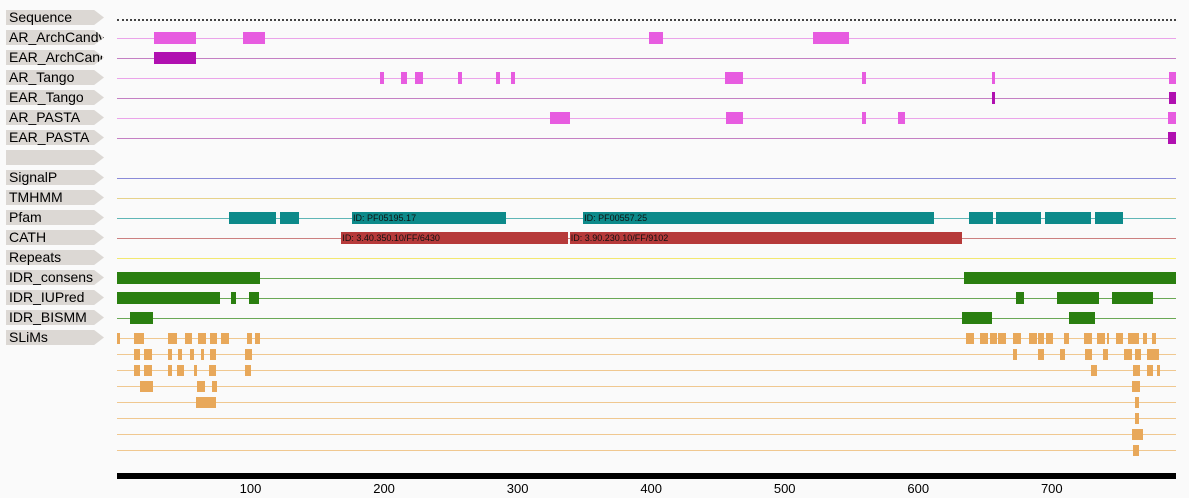 The image size is (1189, 498). What do you see at coordinates (175, 58) in the screenshot?
I see `ear_archcandy-feature` at bounding box center [175, 58].